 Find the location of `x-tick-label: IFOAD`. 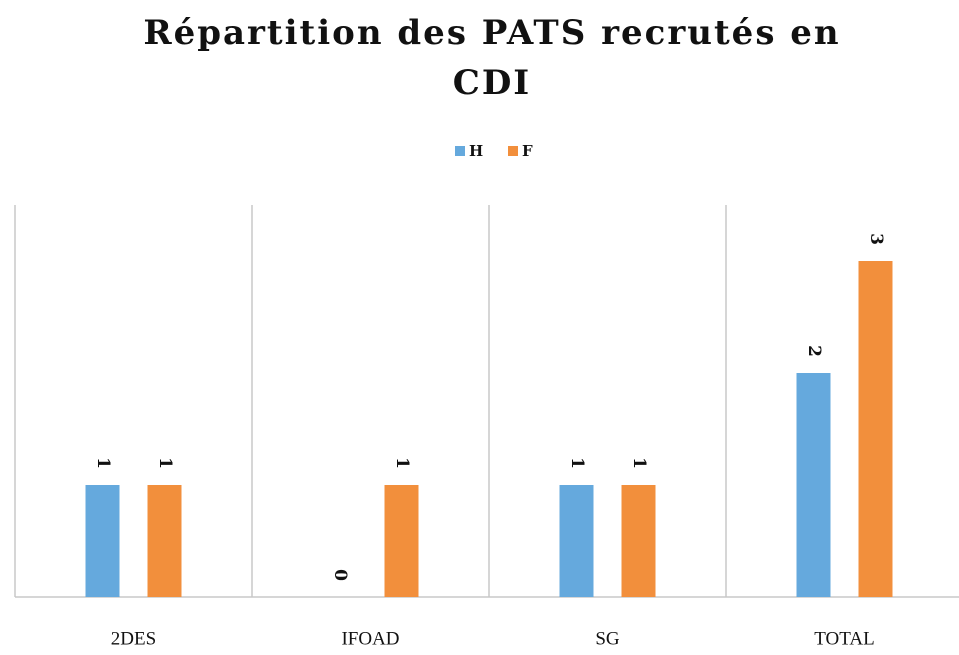

x-tick-label: IFOAD is located at coordinates (370, 638).